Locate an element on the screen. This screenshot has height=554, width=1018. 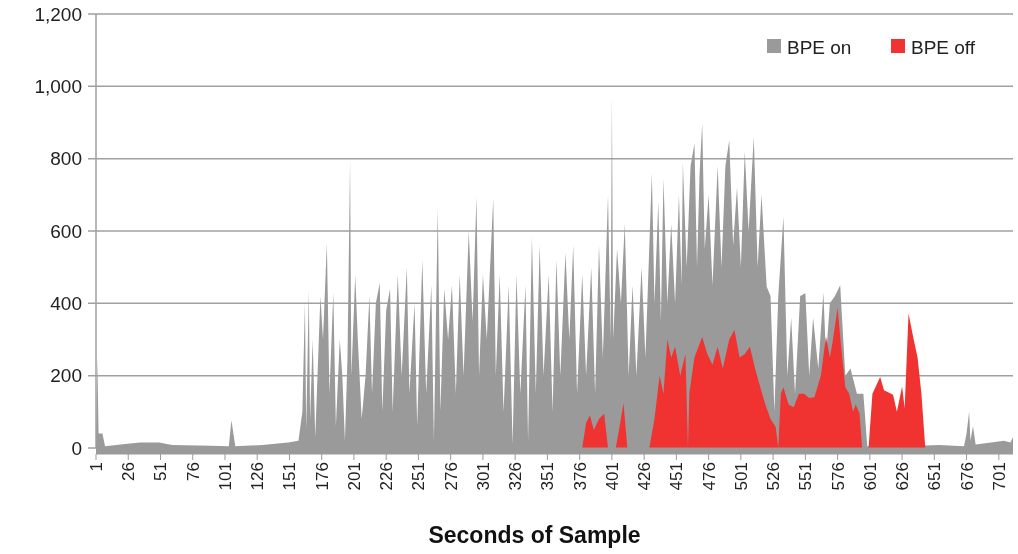
x-axis-title: Seconds of Sample is located at coordinates (534, 535).